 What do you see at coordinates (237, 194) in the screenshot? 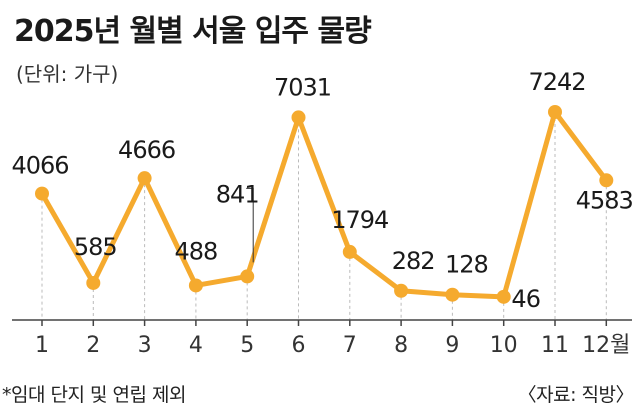
I see `data-label: 841` at bounding box center [237, 194].